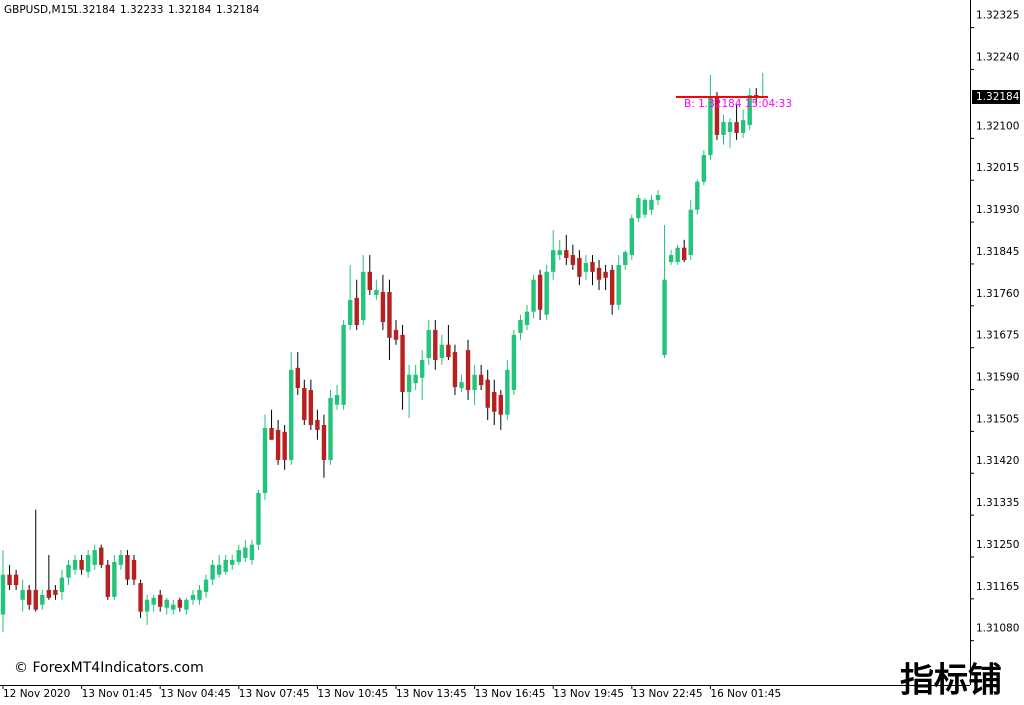  Describe the element at coordinates (997, 587) in the screenshot. I see `y-tick-label: 1.31165` at that location.